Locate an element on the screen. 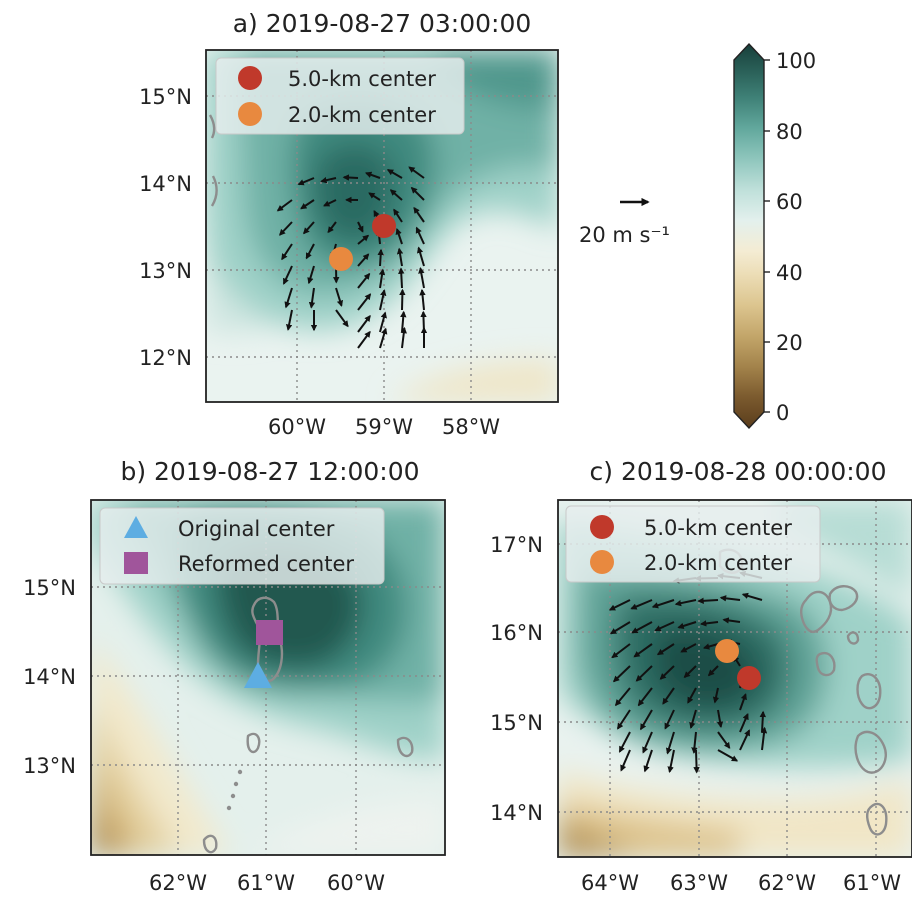  colorbar-tick: 40 is located at coordinates (789, 273).